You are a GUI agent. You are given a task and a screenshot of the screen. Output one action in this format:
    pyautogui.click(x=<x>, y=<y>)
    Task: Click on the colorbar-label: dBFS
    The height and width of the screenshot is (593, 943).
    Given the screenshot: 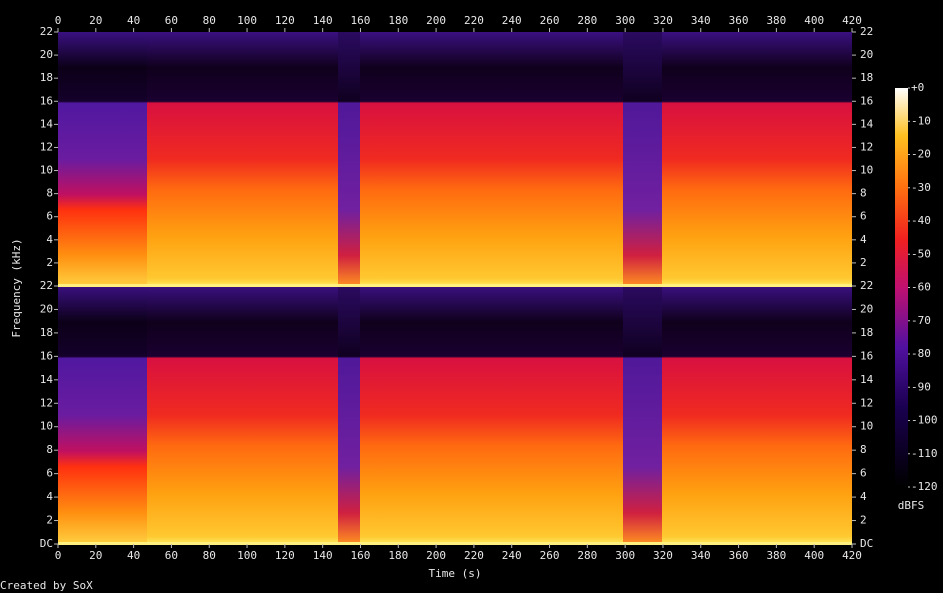 What is the action you would take?
    pyautogui.click(x=911, y=505)
    